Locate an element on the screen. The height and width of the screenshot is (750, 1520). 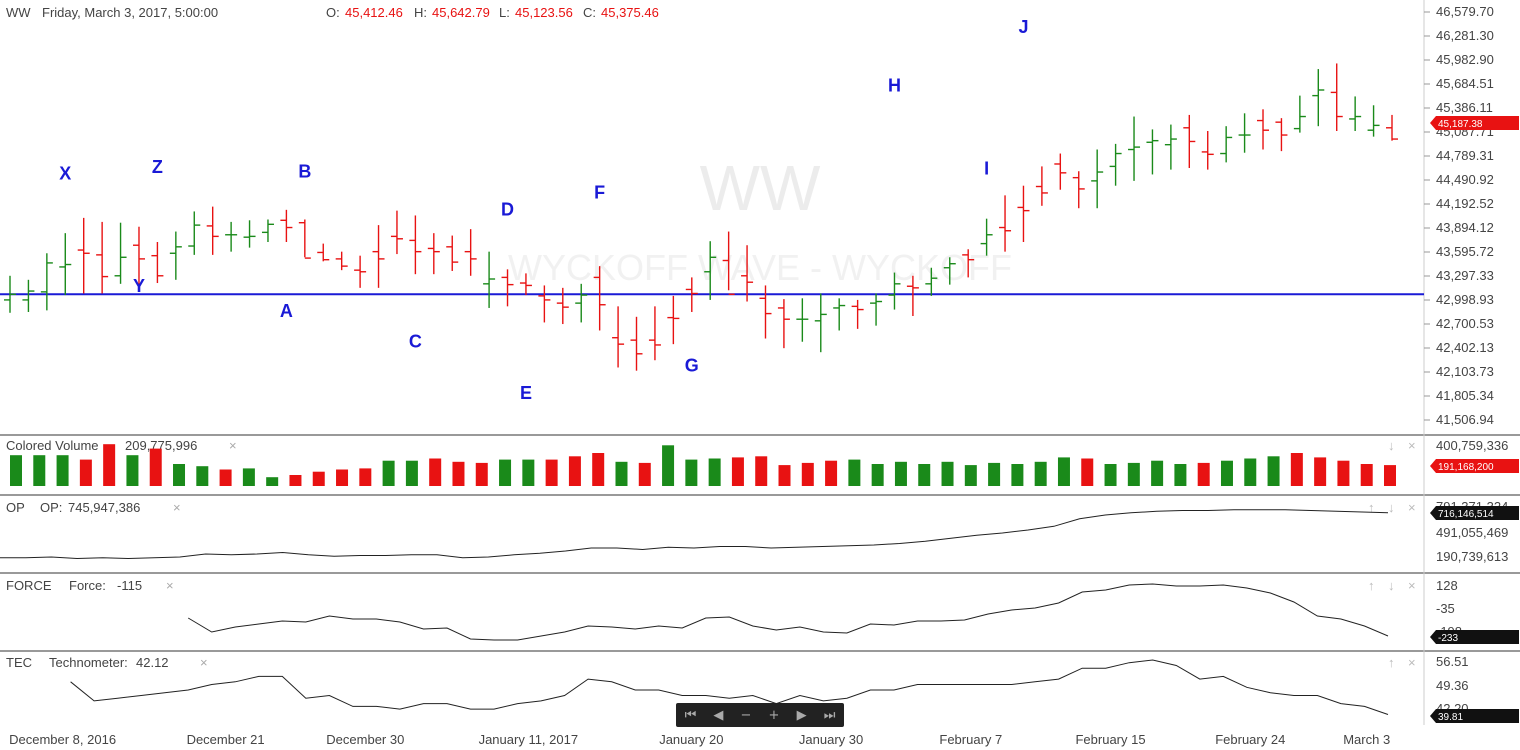
price-tick-label: 44,192.52 is located at coordinates (1465, 203).